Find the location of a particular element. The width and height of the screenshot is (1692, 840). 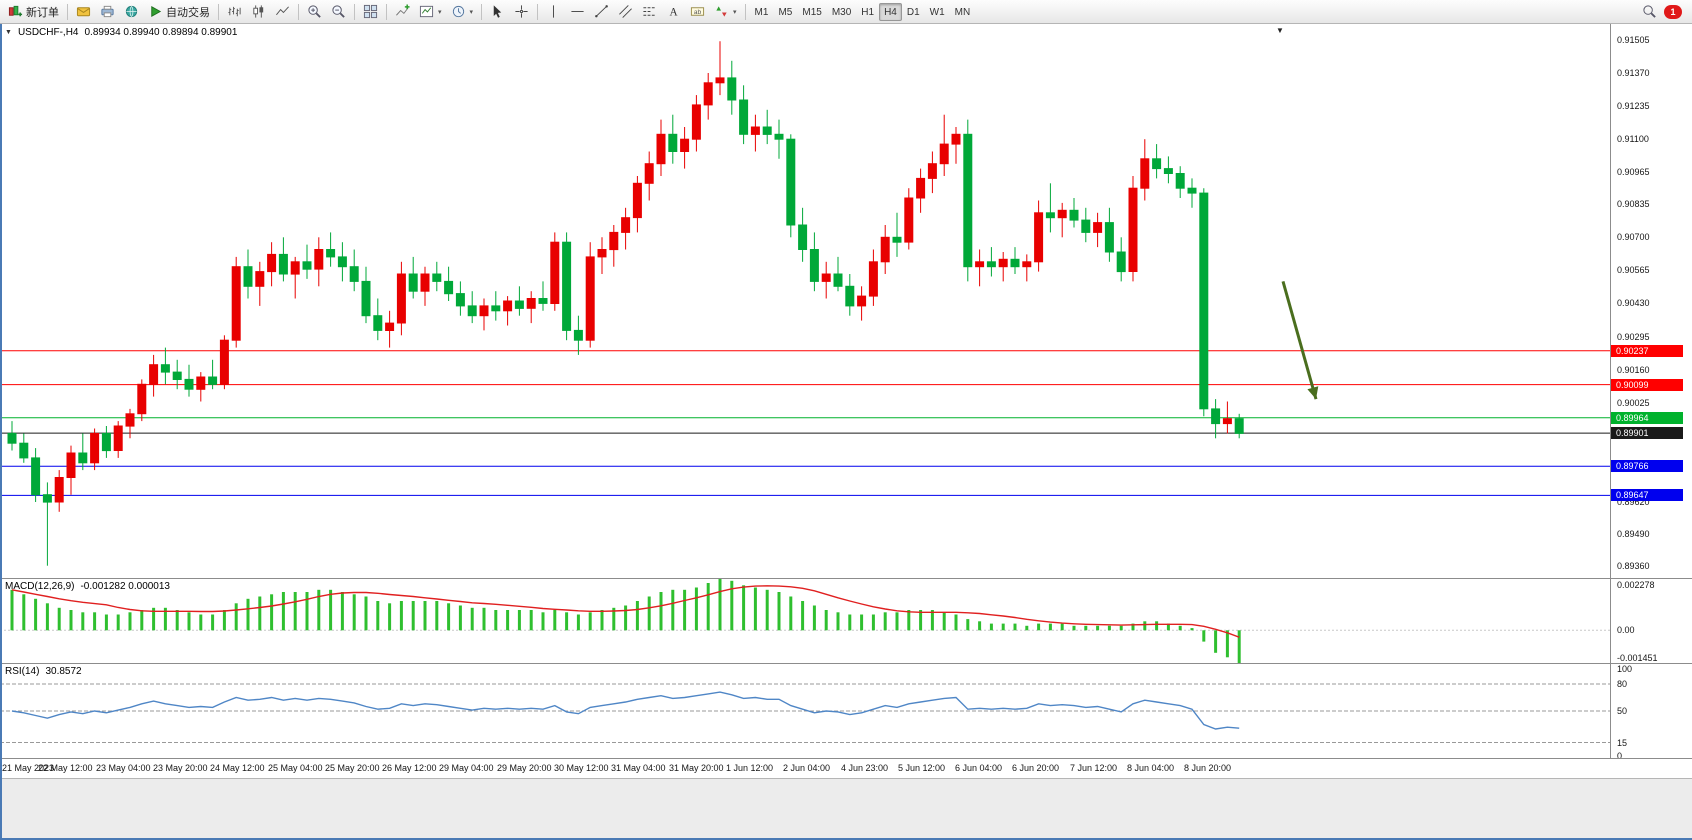

svg-text: A is located at coordinates (673, 12).